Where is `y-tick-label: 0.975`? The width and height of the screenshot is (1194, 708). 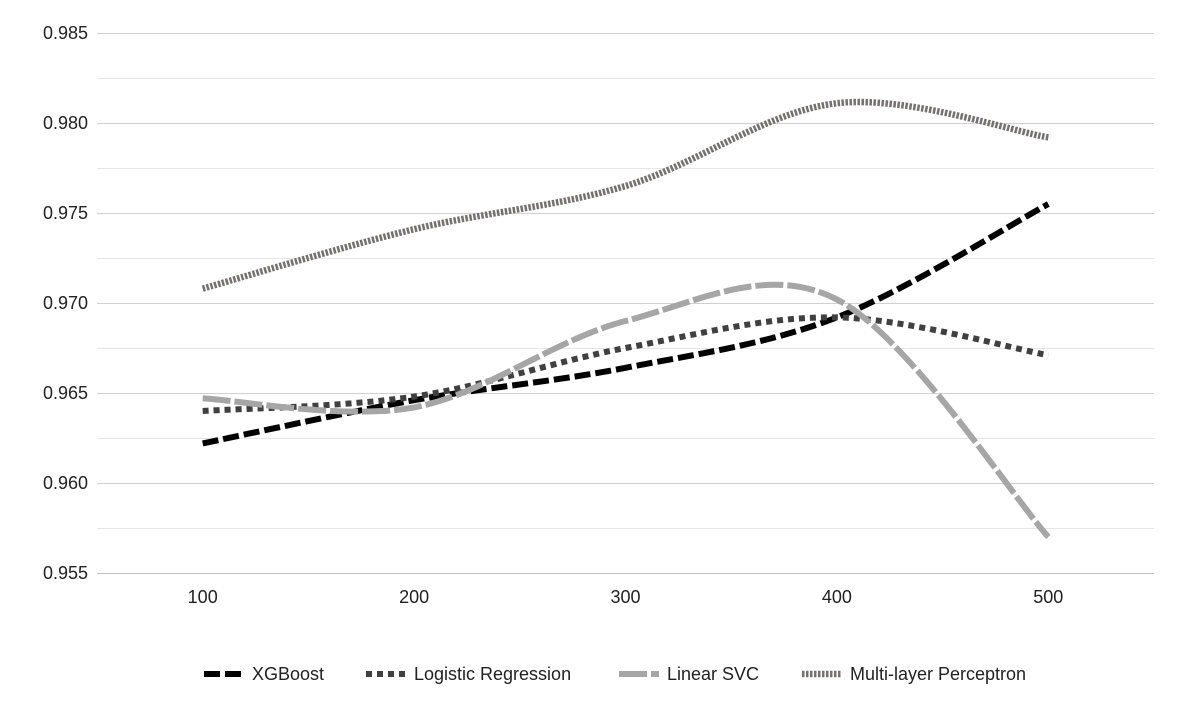 y-tick-label: 0.975 is located at coordinates (65, 213).